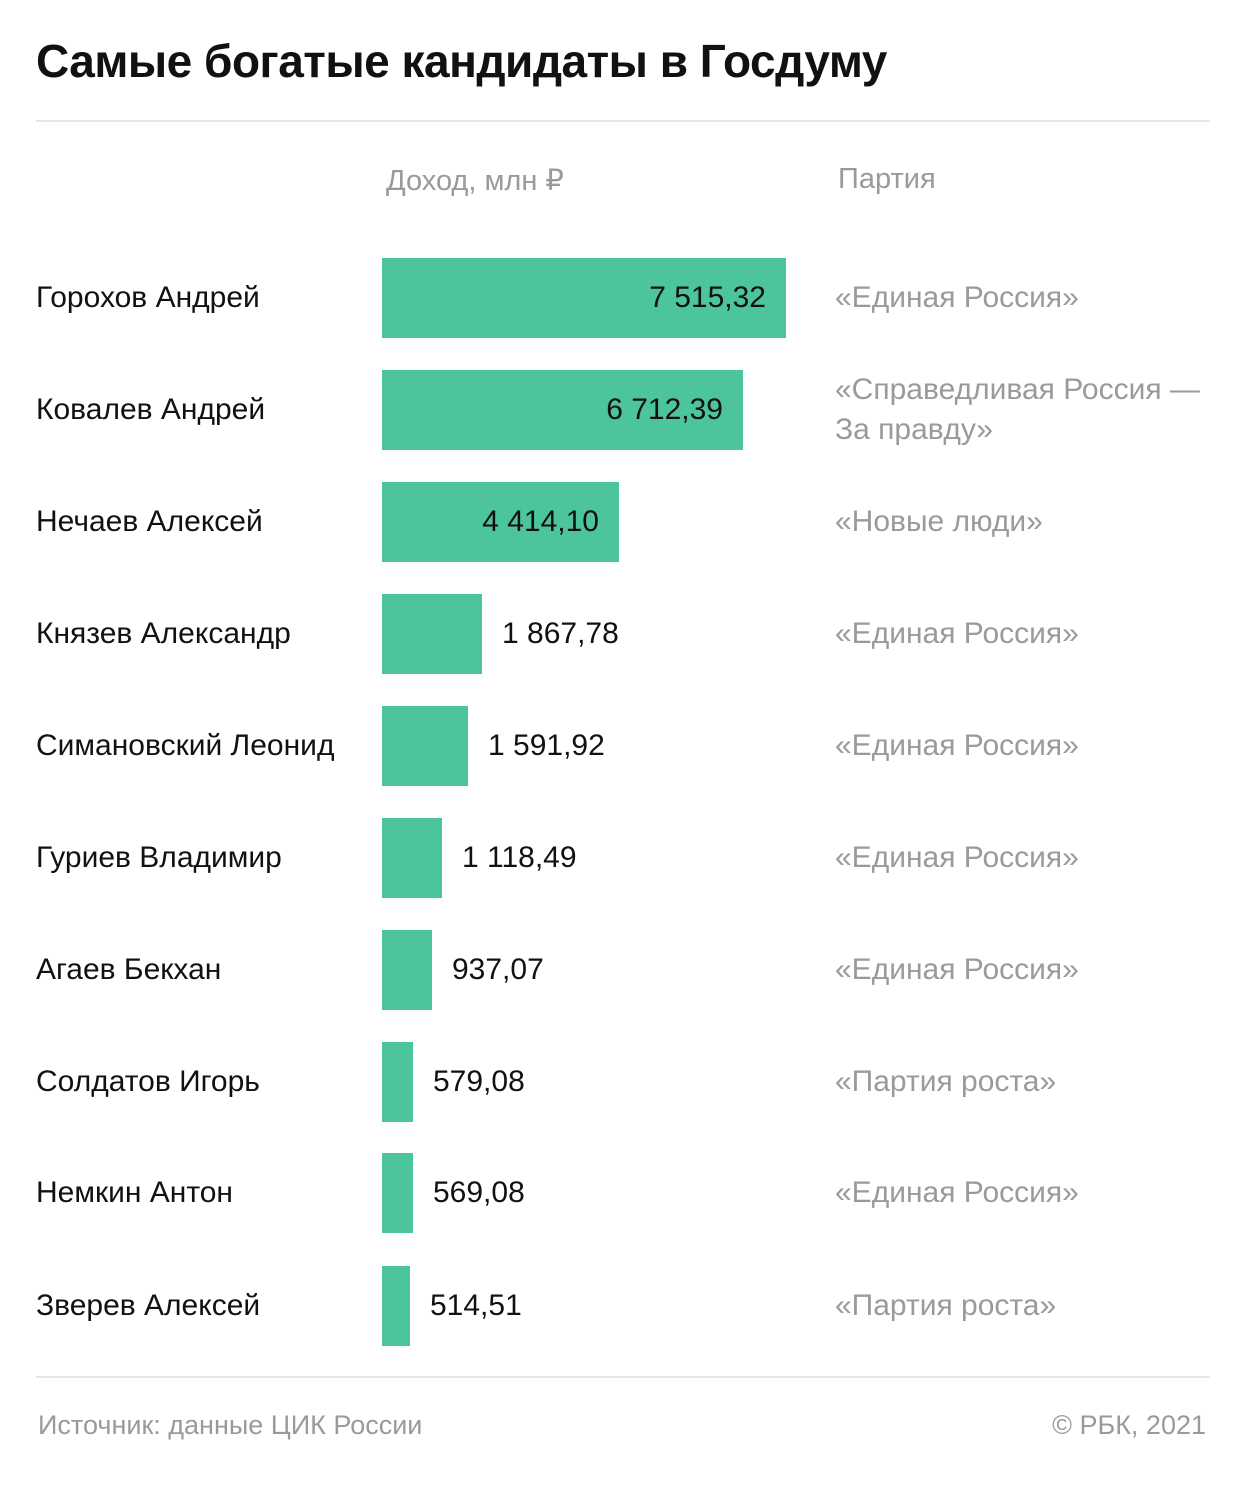 This screenshot has width=1240, height=1490. I want to click on income-value-label: 514,51, so click(476, 1305).